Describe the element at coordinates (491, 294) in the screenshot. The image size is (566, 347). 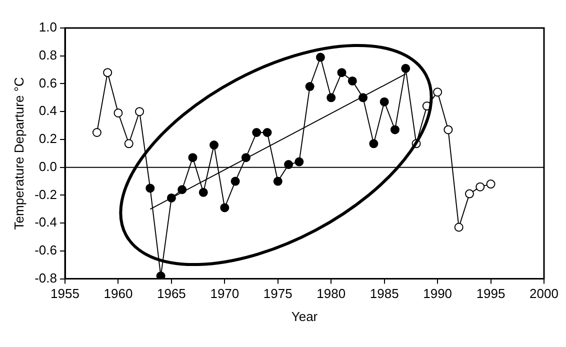
I see `x-tick-label: 1995` at that location.